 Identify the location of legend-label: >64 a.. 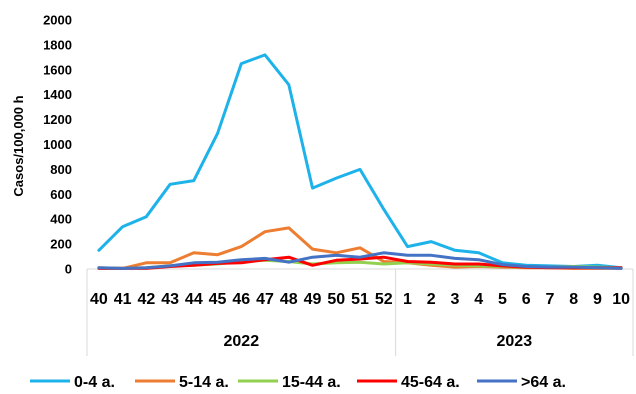
(543, 382).